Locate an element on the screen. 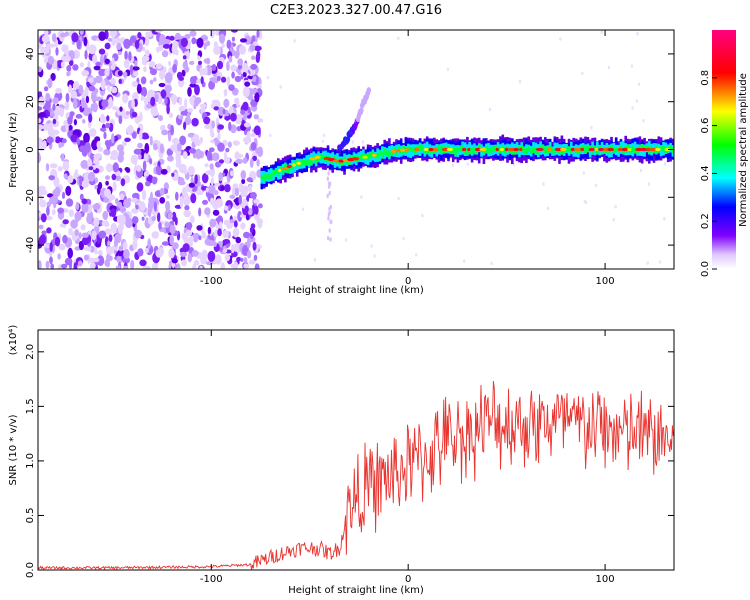 The width and height of the screenshot is (750, 600). snr-x-label: Height of straight line (km) is located at coordinates (356, 590).